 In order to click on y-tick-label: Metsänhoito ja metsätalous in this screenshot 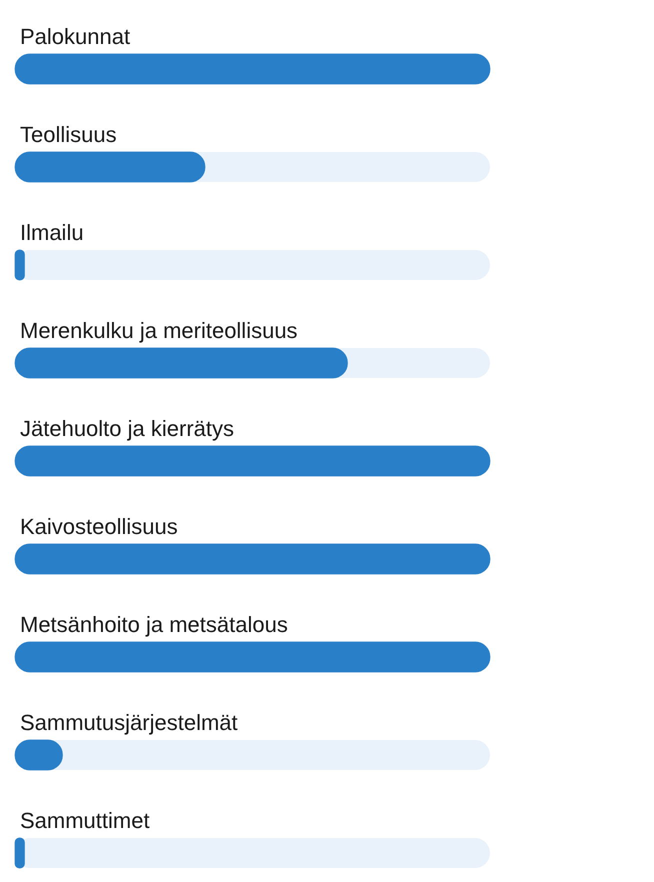, I will do `click(154, 624)`.